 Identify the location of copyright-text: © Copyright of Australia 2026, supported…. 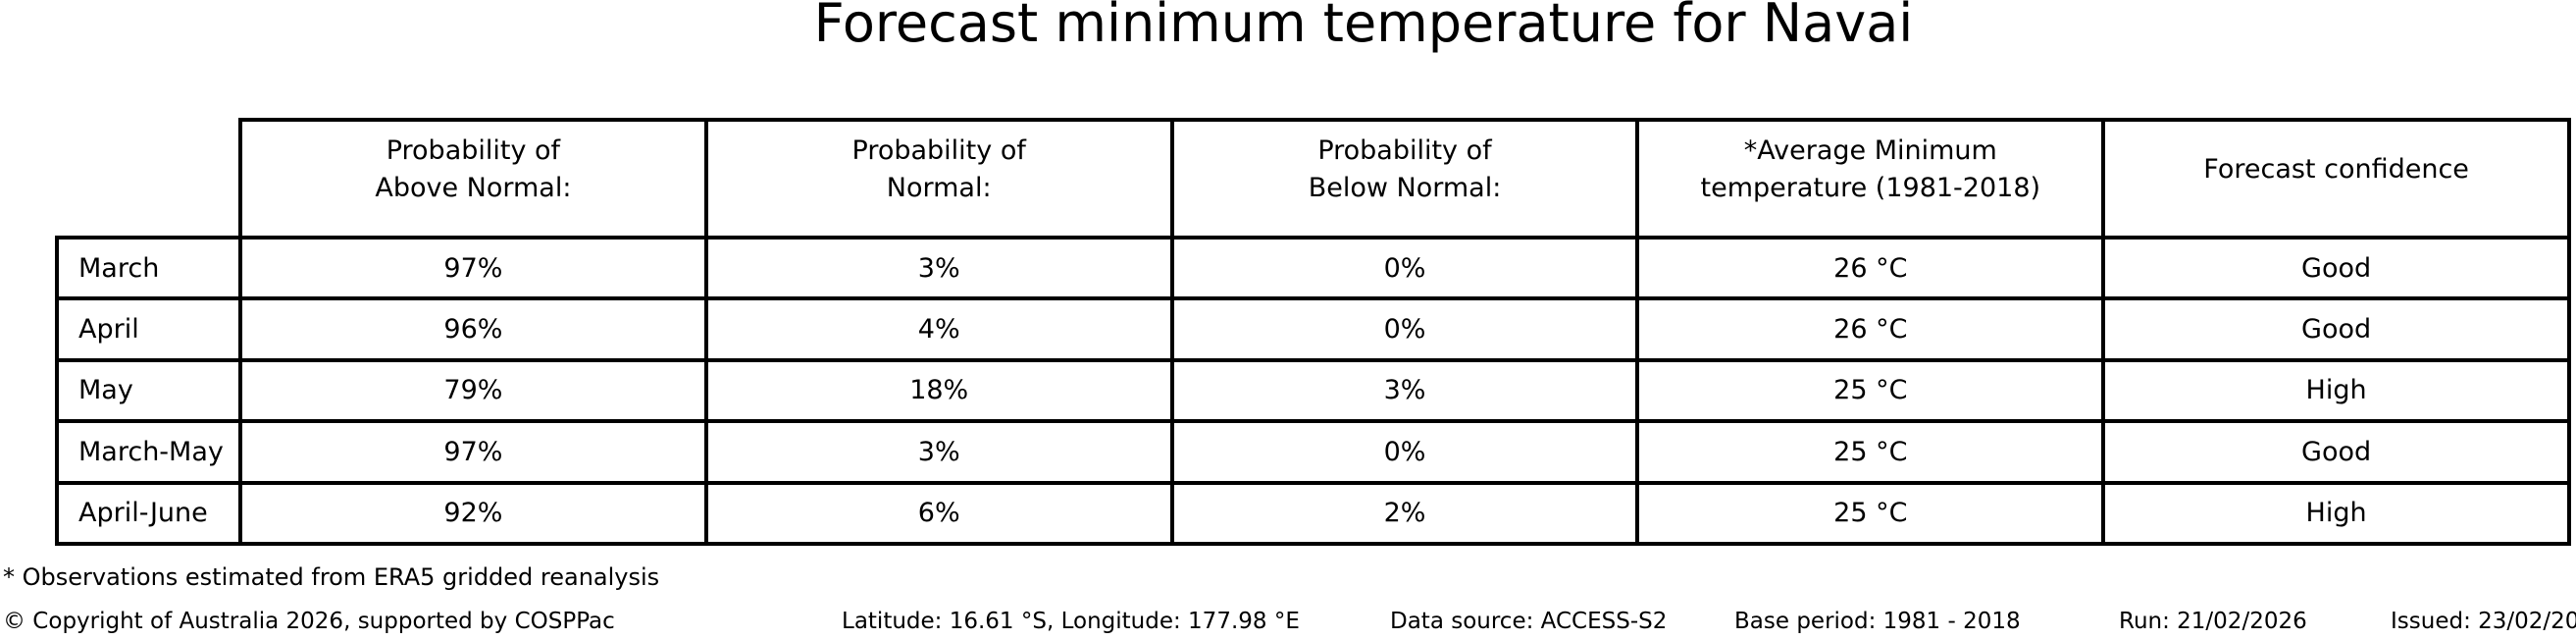
(309, 621).